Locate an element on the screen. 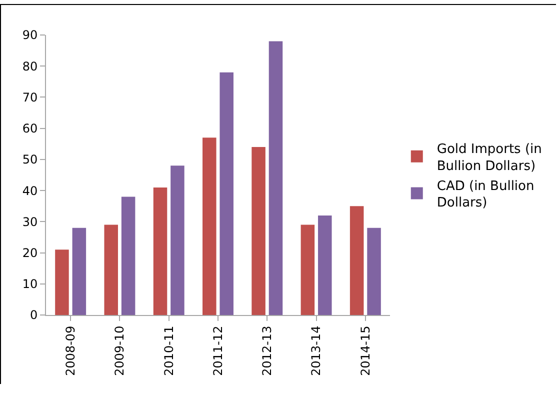  x-tick-label: 2009-10 is located at coordinates (119, 351).